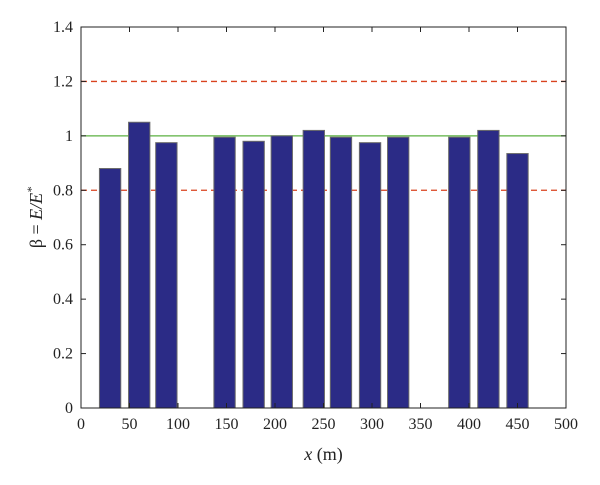 Image resolution: width=600 pixels, height=485 pixels. I want to click on x-tick-label-7: 350, so click(421, 424).